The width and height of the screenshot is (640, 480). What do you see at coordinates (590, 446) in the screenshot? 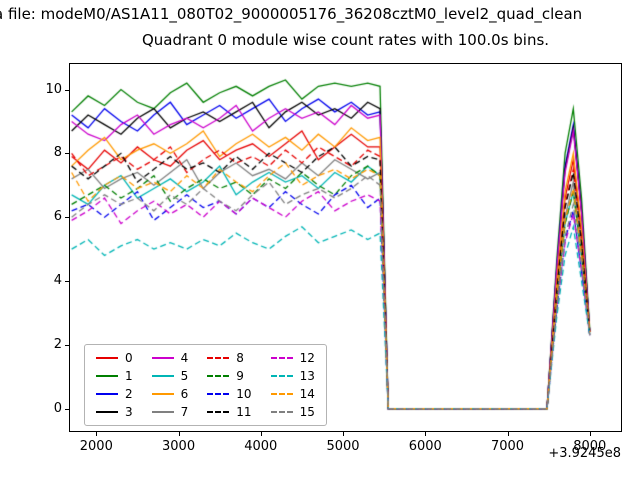
I see `x-tick-label: 8000` at bounding box center [590, 446].